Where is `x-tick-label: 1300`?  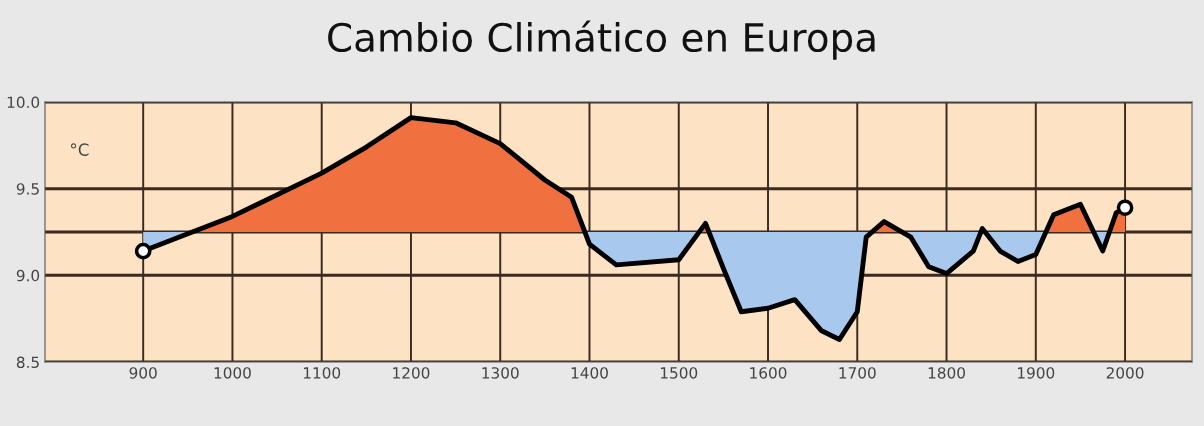
x-tick-label: 1300 is located at coordinates (500, 373).